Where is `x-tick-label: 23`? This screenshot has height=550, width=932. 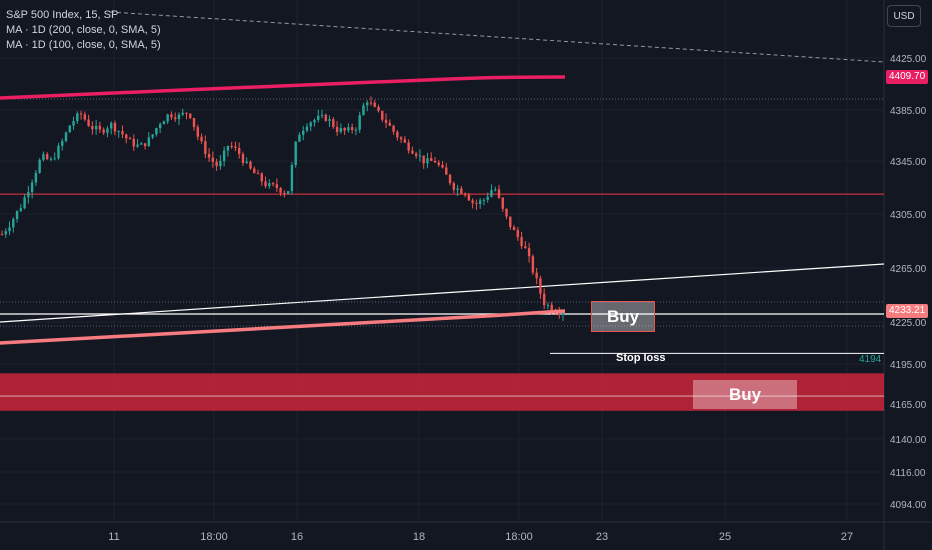
x-tick-label: 23 is located at coordinates (602, 537).